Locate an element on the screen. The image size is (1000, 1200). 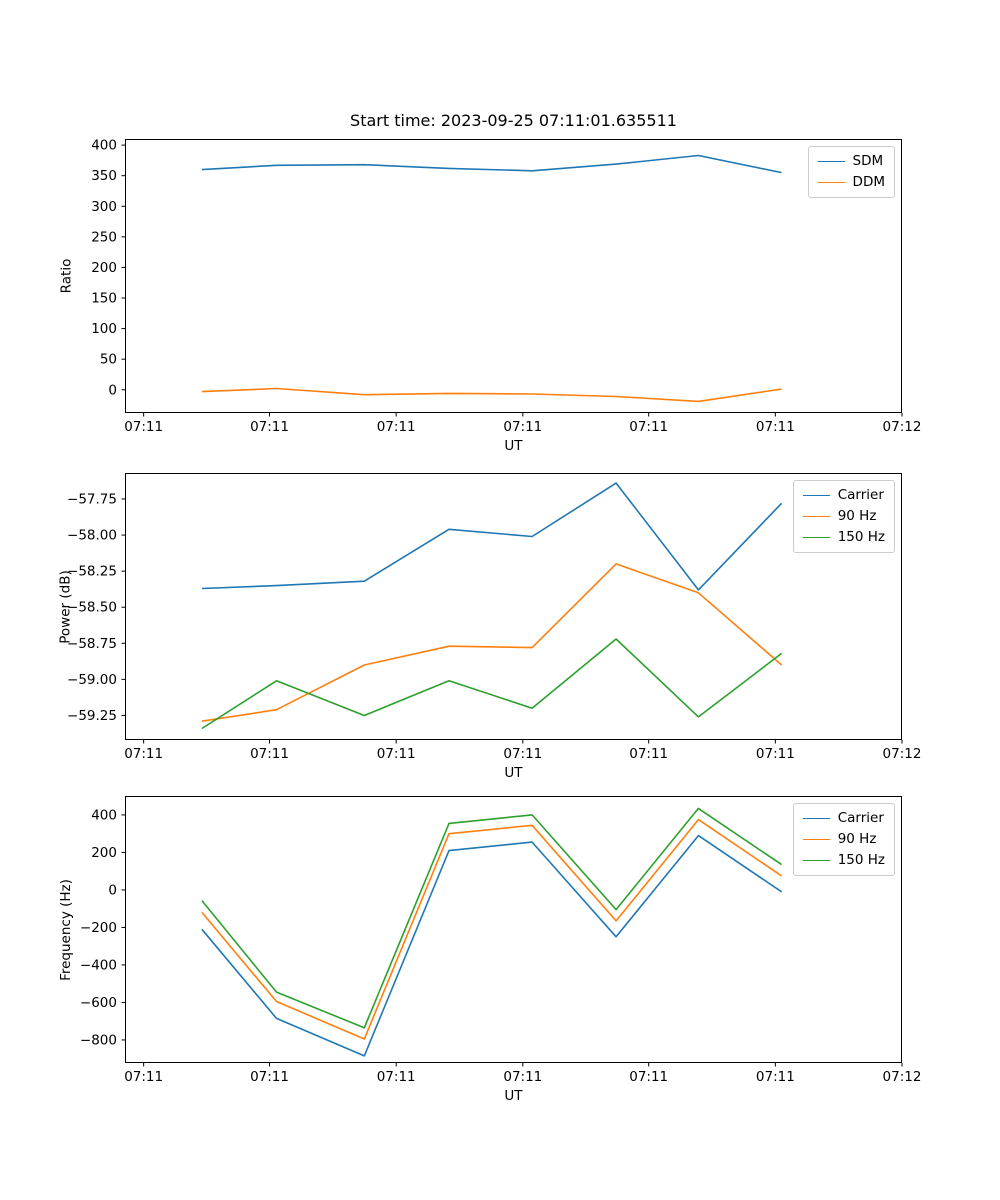
power-plot-ytick-label: −58.50 is located at coordinates (92, 608).